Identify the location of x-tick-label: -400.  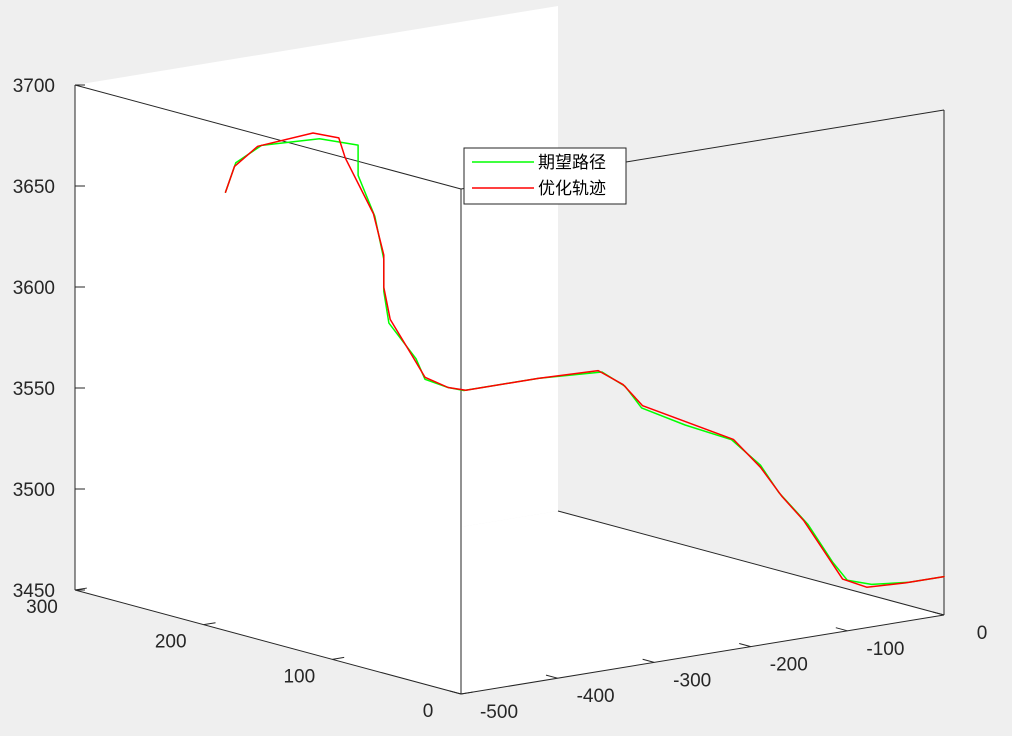
(596, 696).